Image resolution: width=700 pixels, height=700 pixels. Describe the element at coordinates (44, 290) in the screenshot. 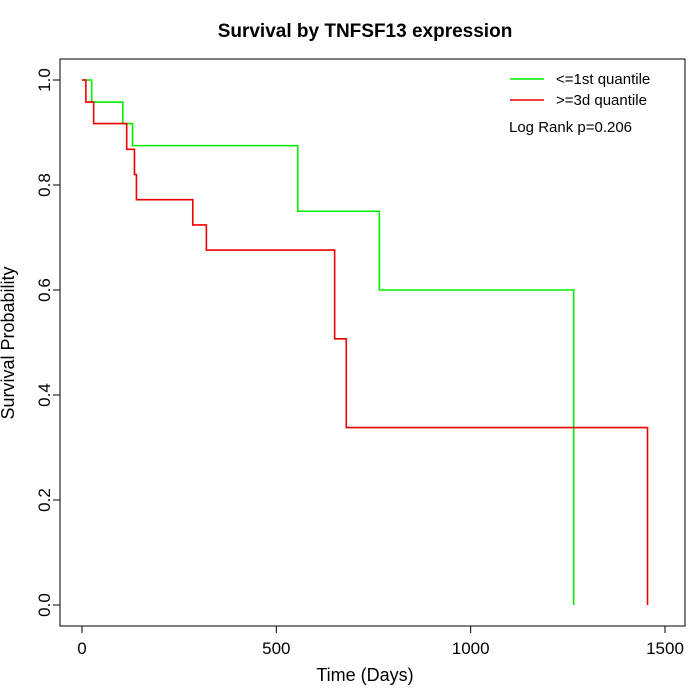

I see `y-tick-label: 0.6` at that location.